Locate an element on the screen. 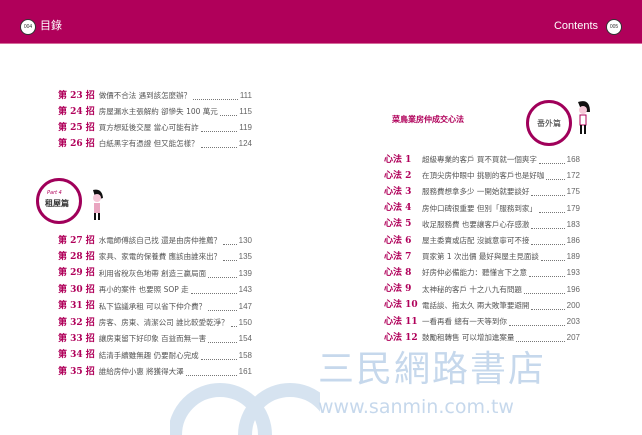 This screenshot has width=642, height=435. toc-entry: 心法 8 好房仲必備能力：聽懂言下之意 193 is located at coordinates (482, 273).